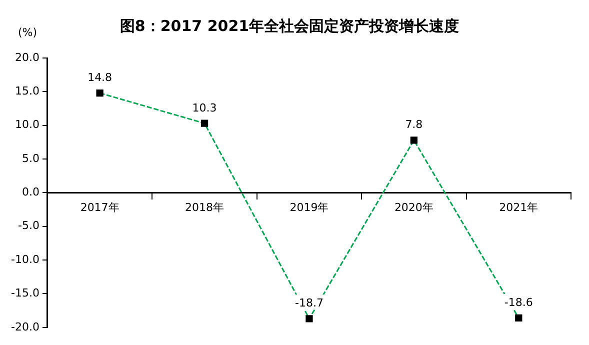 The width and height of the screenshot is (589, 345). What do you see at coordinates (27, 125) in the screenshot?
I see `y-tick-label: 10.0` at bounding box center [27, 125].